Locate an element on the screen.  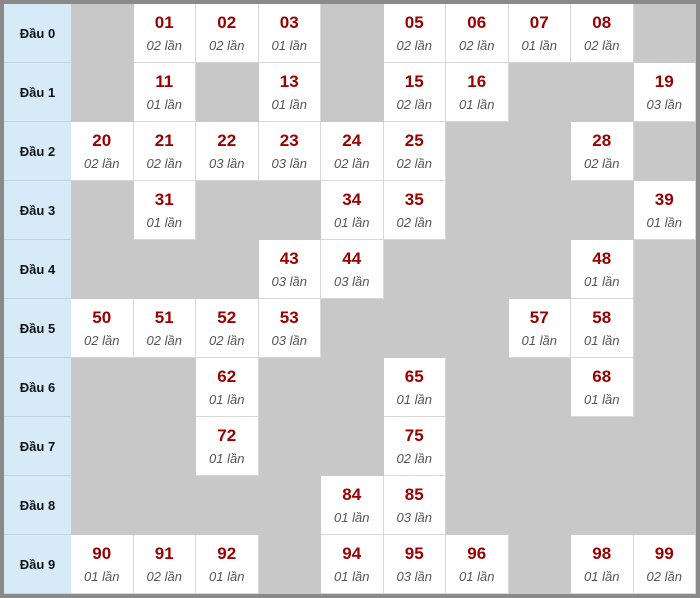
number-value: 98 is located at coordinates (602, 553).